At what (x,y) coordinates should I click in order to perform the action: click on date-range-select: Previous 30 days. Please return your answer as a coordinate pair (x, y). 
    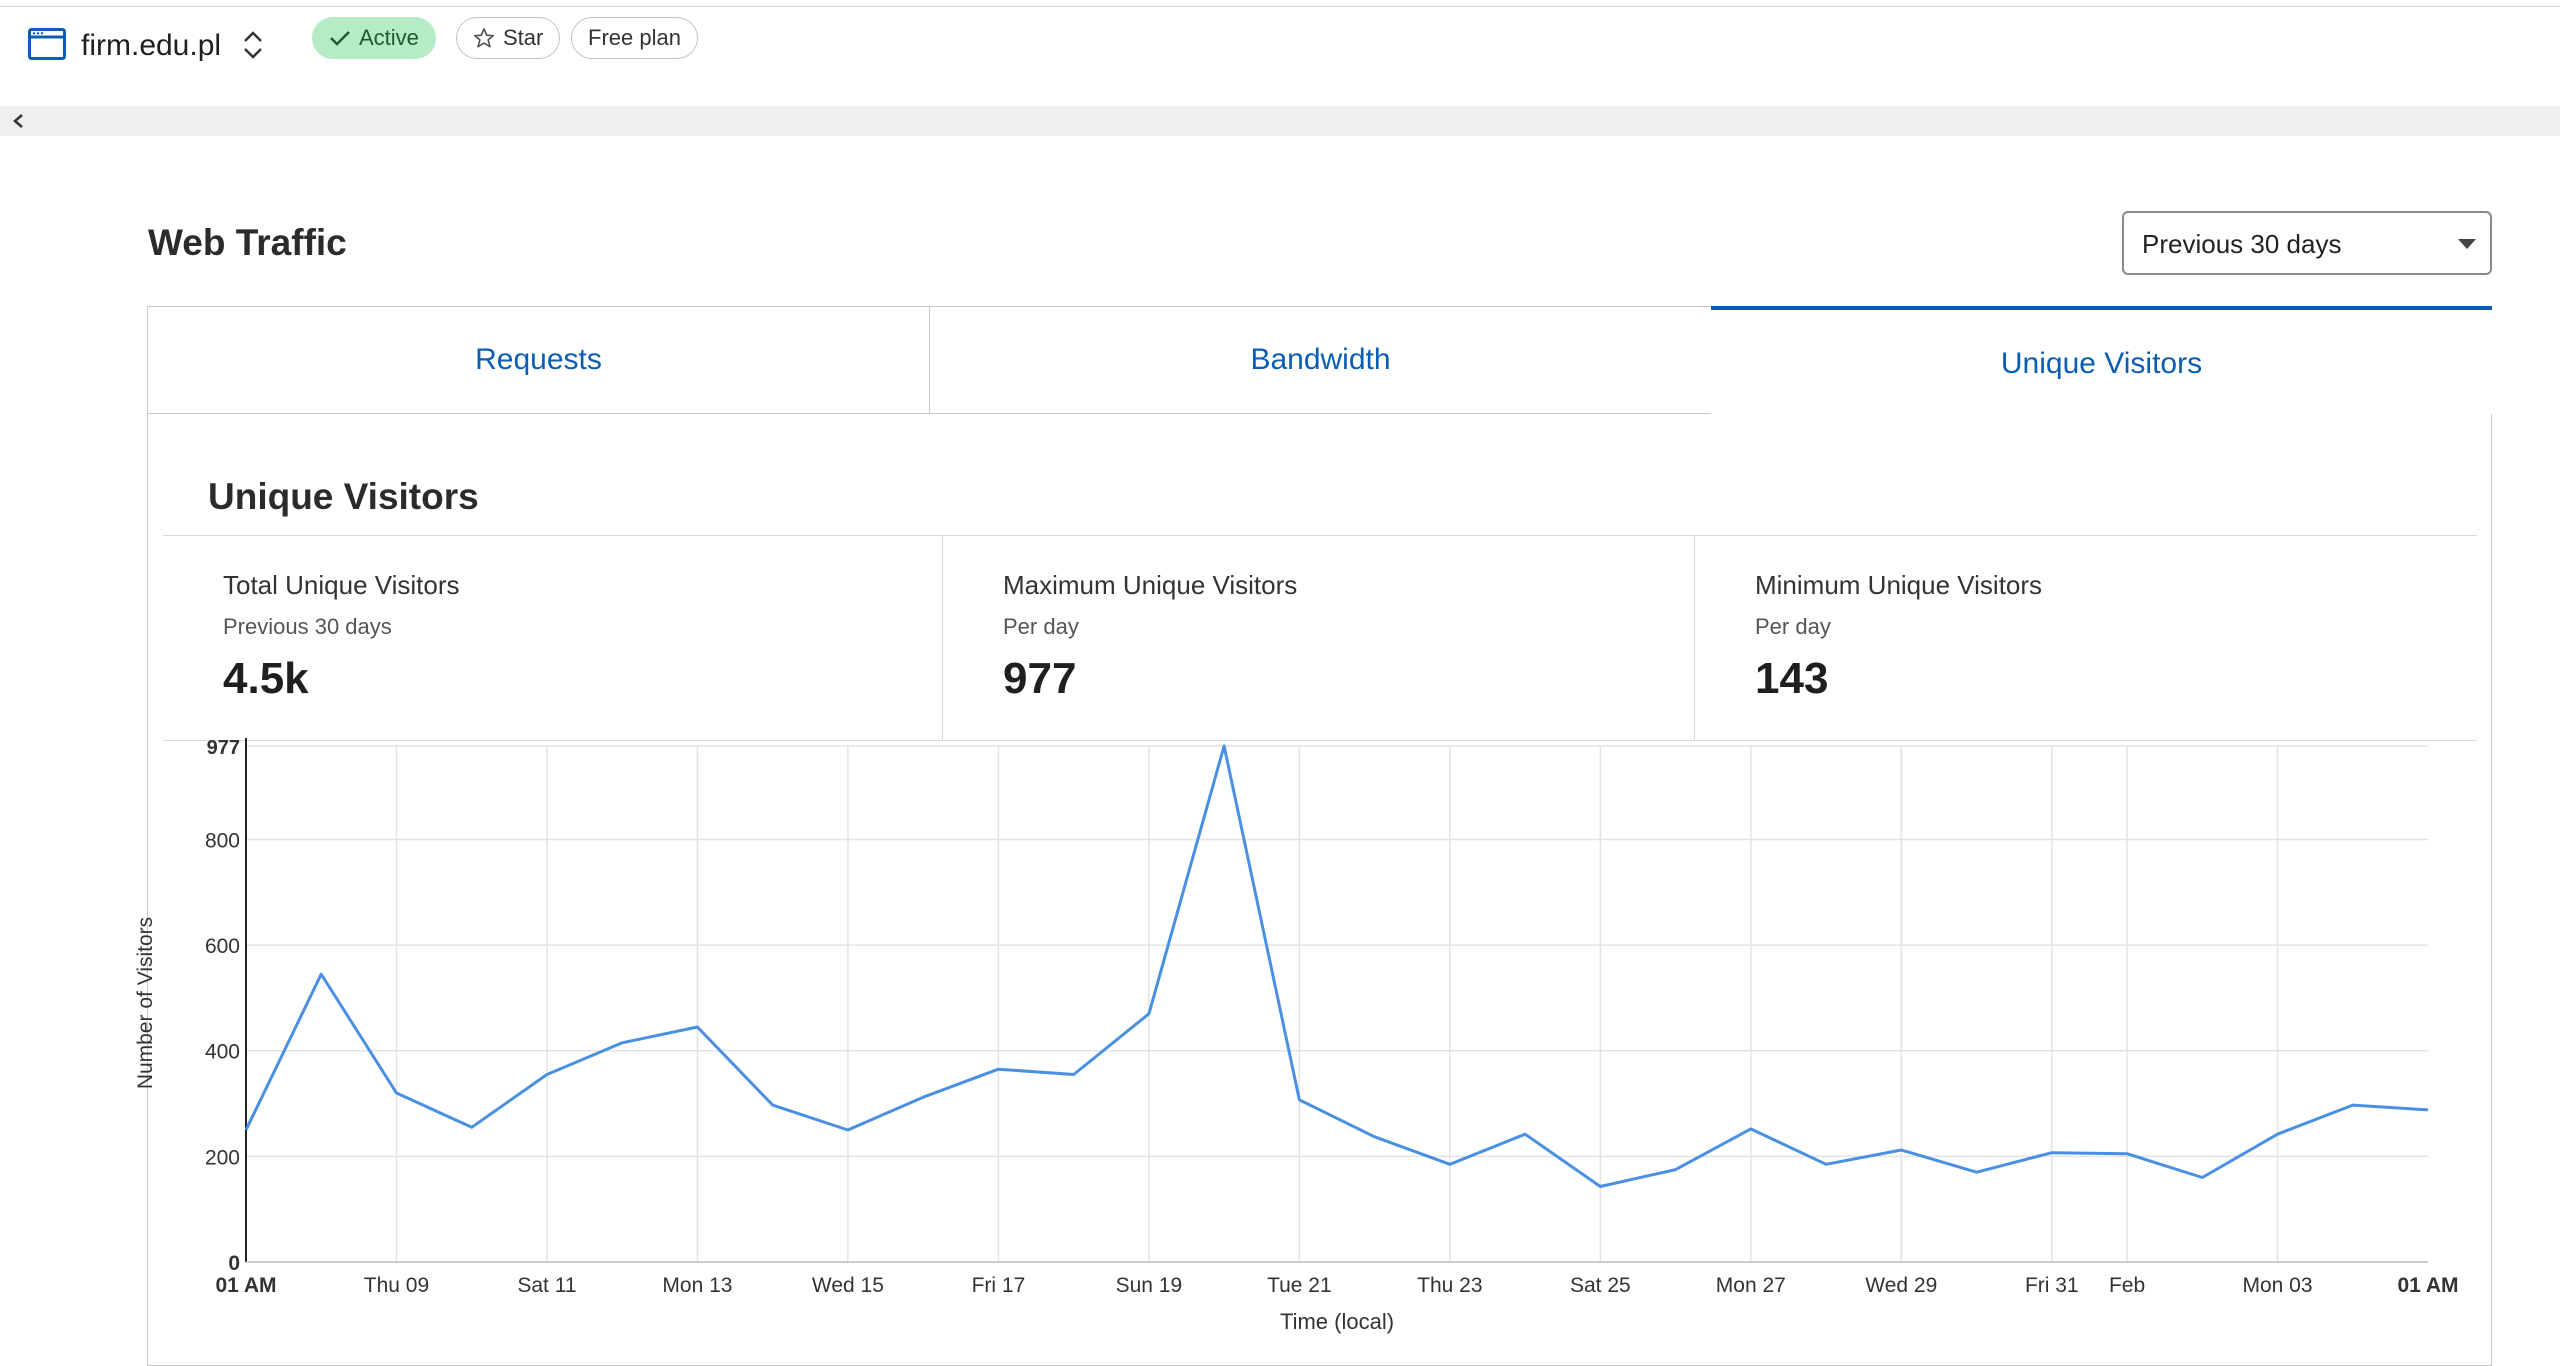
    Looking at the image, I should click on (2307, 243).